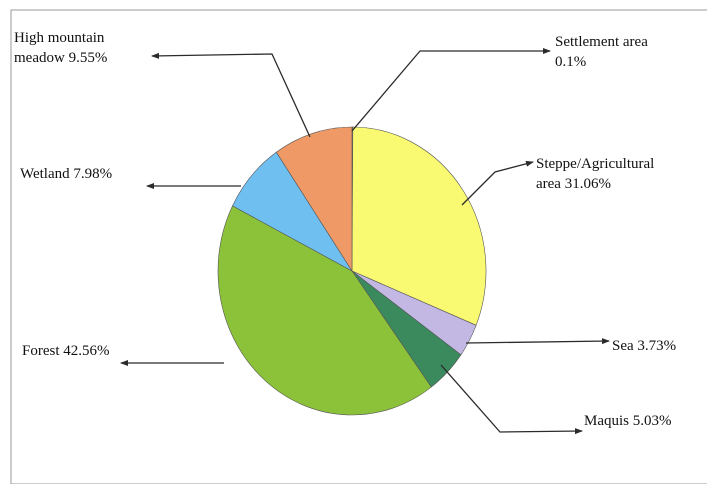 This screenshot has width=707, height=484. What do you see at coordinates (537, 341) in the screenshot?
I see `leader-line-sea` at bounding box center [537, 341].